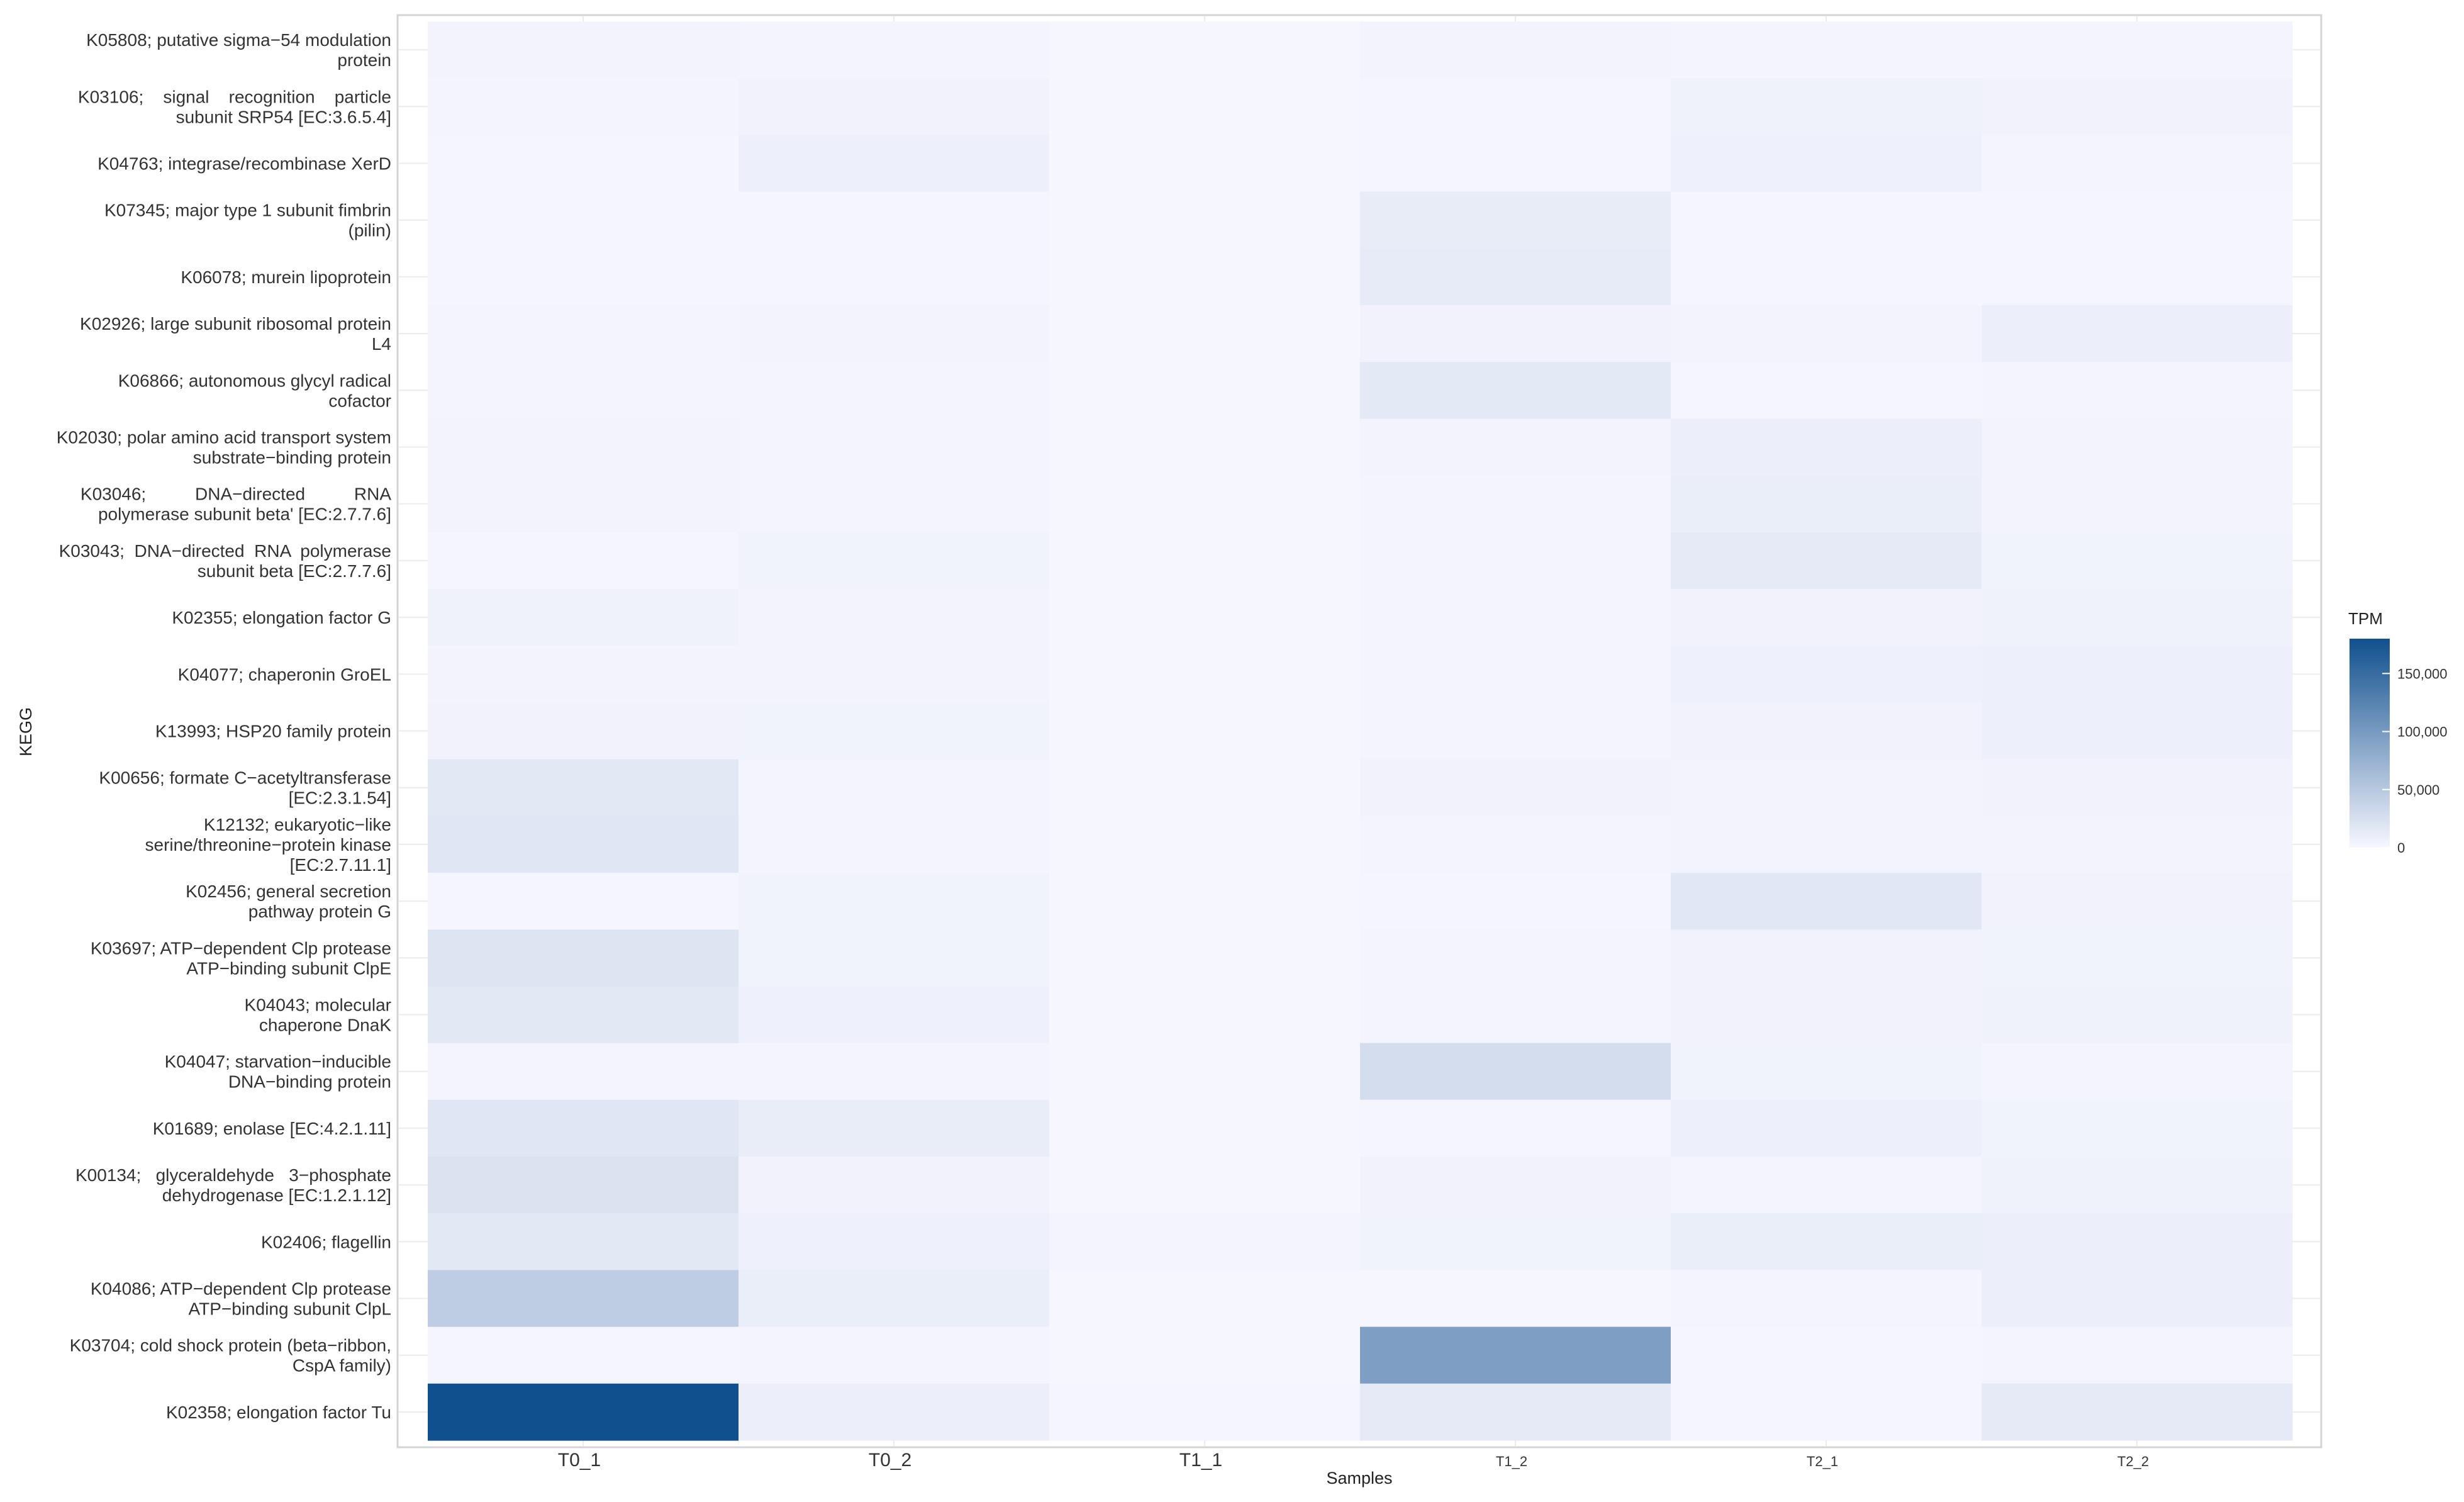 The image size is (2464, 1502). What do you see at coordinates (1359, 1478) in the screenshot?
I see `x-axis-title: Samples` at bounding box center [1359, 1478].